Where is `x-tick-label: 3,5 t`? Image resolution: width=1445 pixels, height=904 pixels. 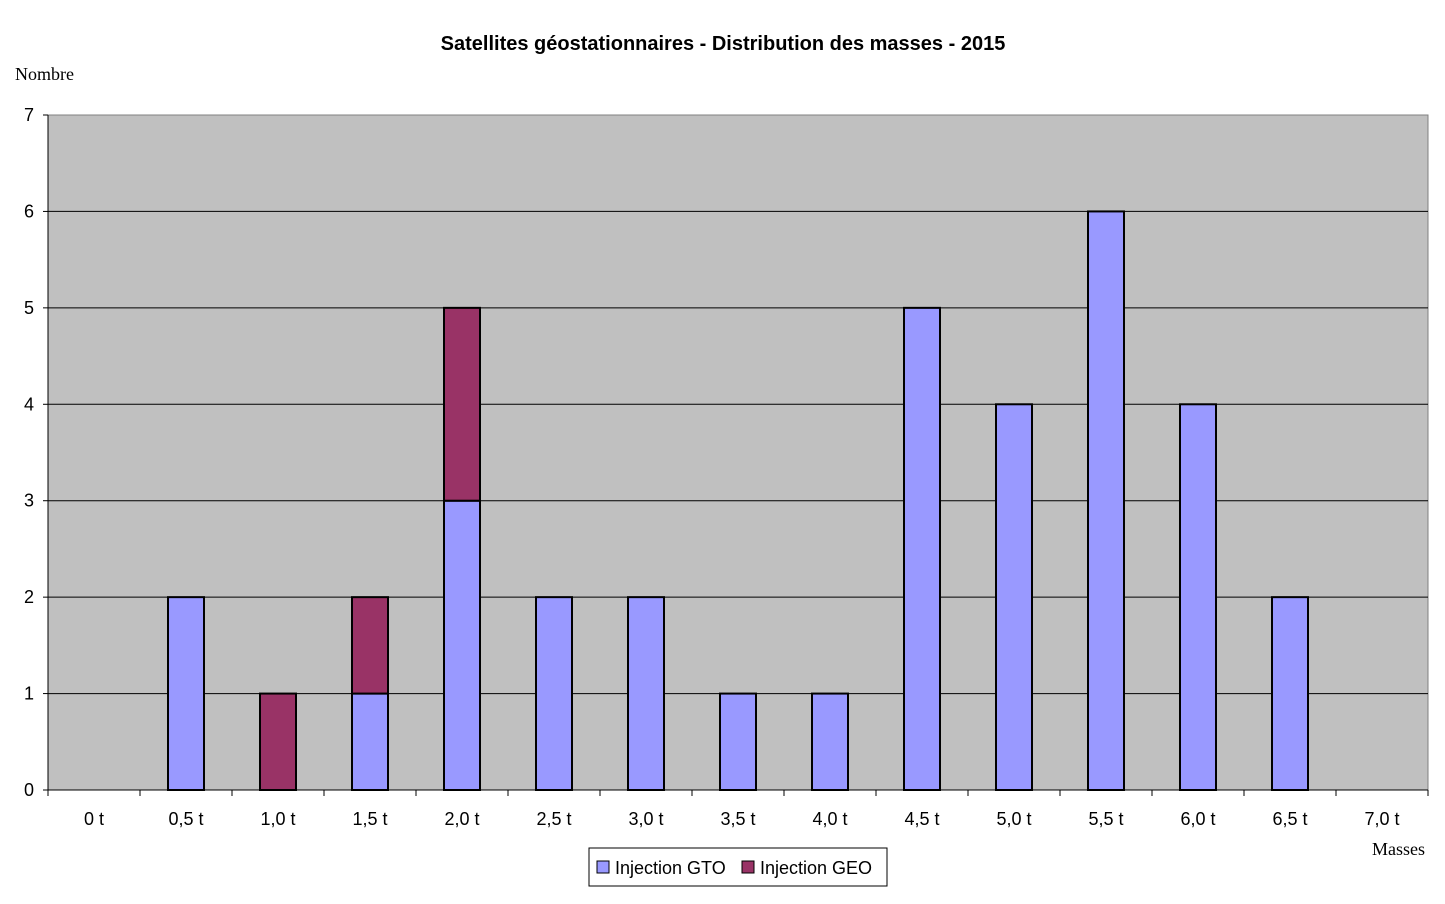
x-tick-label: 3,5 t is located at coordinates (737, 819).